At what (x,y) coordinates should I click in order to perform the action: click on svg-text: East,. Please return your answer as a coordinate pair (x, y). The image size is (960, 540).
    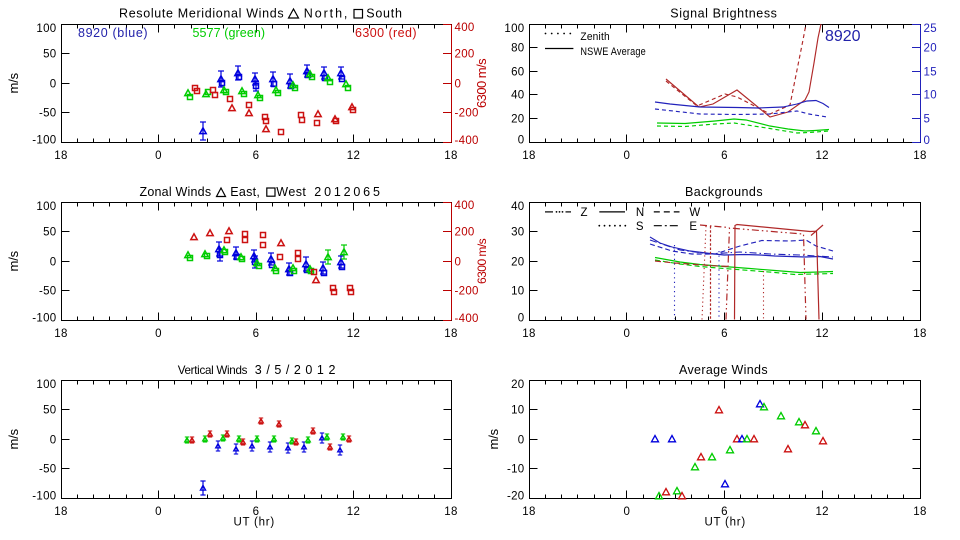
    Looking at the image, I should click on (245, 192).